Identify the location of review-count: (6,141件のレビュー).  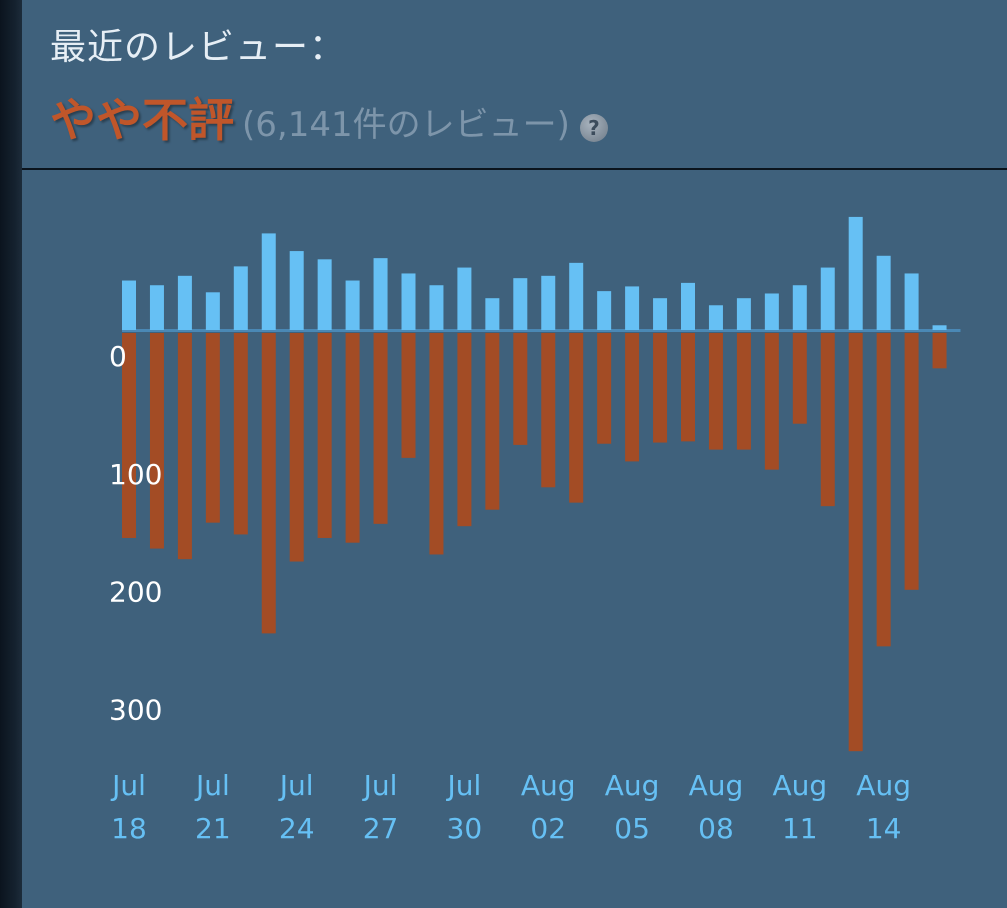
(406, 125).